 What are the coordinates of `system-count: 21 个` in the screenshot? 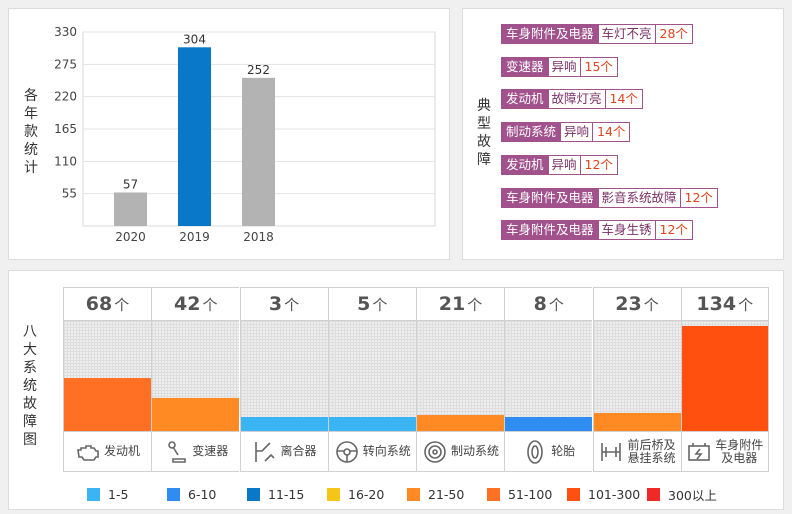 It's located at (460, 304).